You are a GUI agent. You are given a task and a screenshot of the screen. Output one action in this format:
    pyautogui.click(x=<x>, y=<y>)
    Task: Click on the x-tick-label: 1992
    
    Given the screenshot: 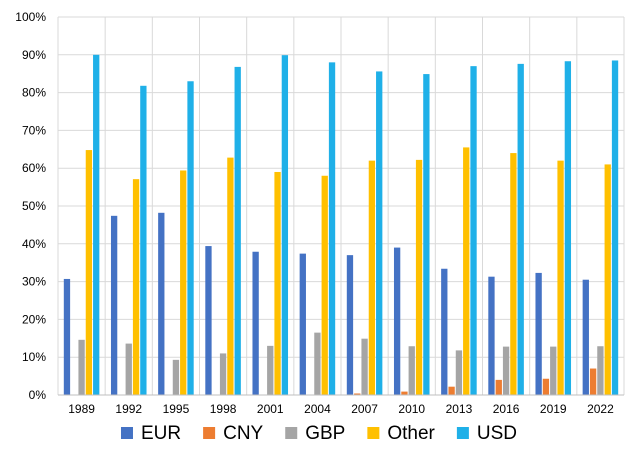 What is the action you would take?
    pyautogui.click(x=128, y=409)
    